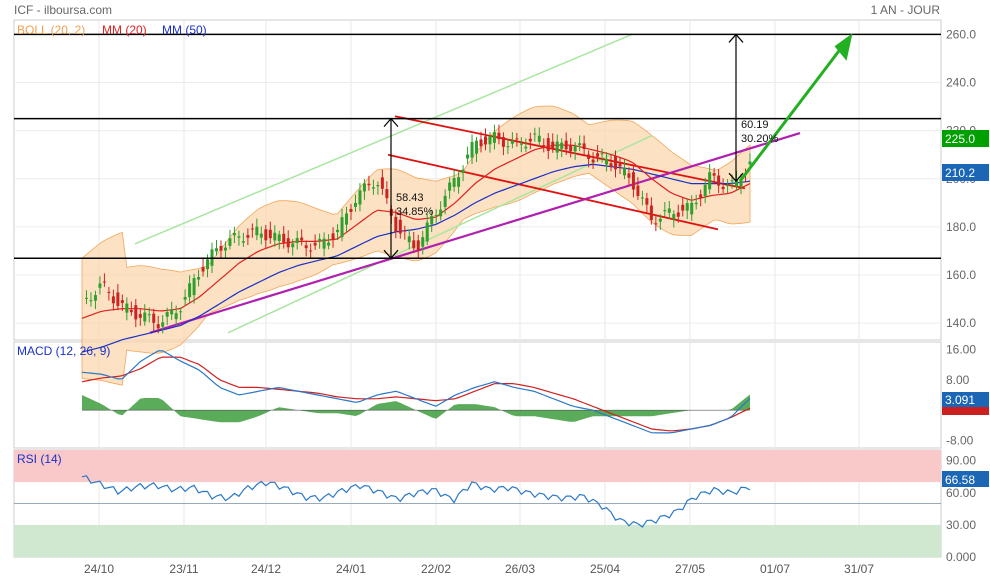 The height and width of the screenshot is (585, 990). Describe the element at coordinates (961, 323) in the screenshot. I see `y-tick-label: 140.0` at that location.